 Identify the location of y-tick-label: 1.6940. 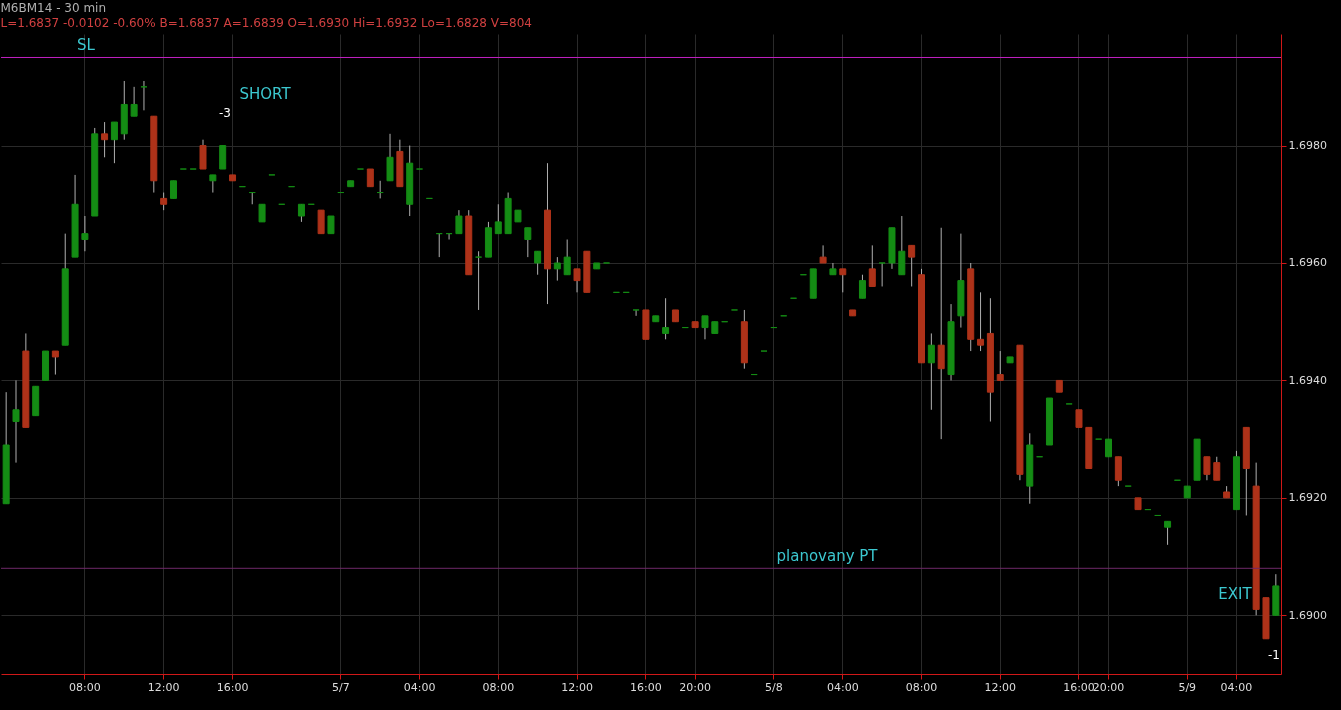
(1307, 380).